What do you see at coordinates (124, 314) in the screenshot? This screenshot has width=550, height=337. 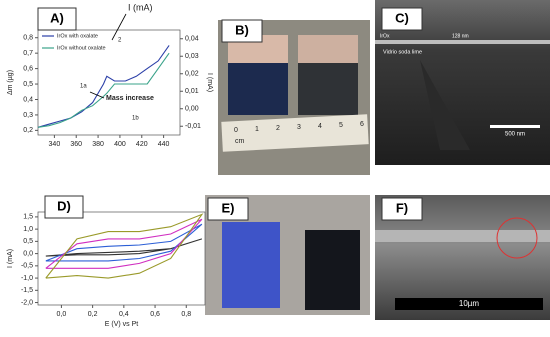 I see `x-tick-label: 0,4` at bounding box center [124, 314].